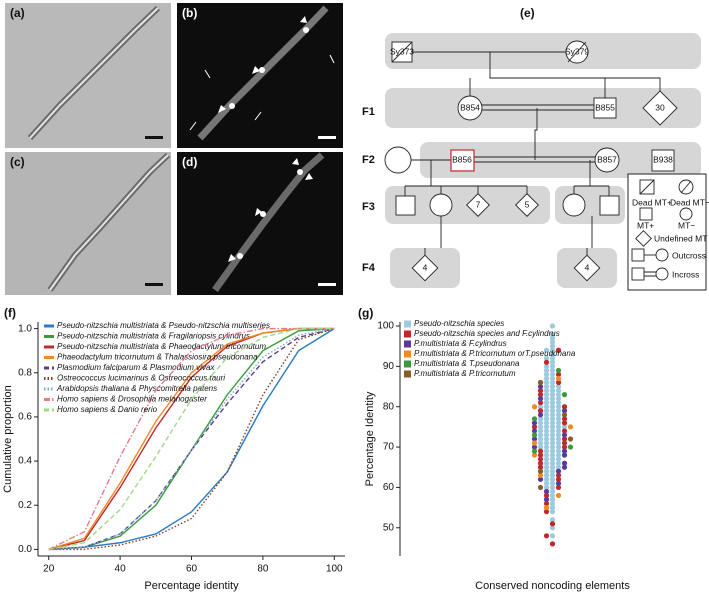 The height and width of the screenshot is (594, 709). Describe the element at coordinates (25, 505) in the screenshot. I see `y-tick-label: 0.2` at that location.